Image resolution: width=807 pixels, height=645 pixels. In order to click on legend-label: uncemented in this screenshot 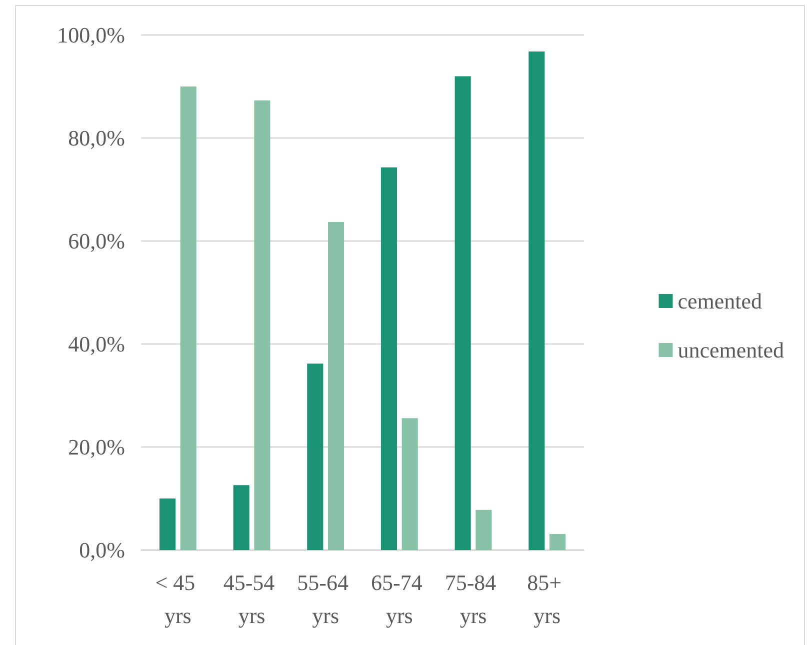, I will do `click(731, 350)`.